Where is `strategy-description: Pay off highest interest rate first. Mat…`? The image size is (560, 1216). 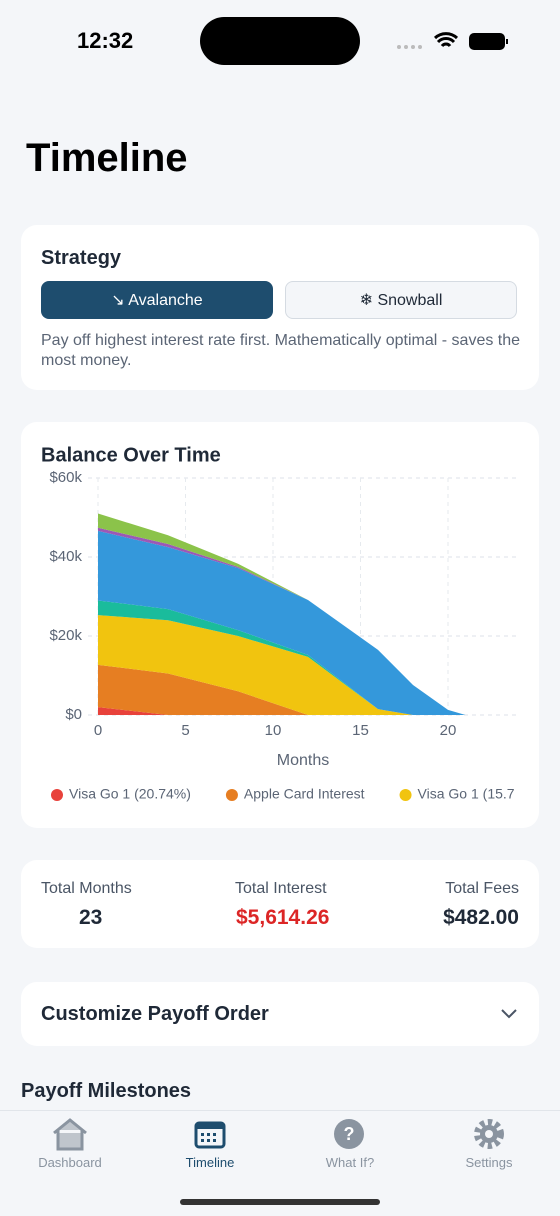
strategy-description: Pay off highest interest rate first. Mat… is located at coordinates (281, 350).